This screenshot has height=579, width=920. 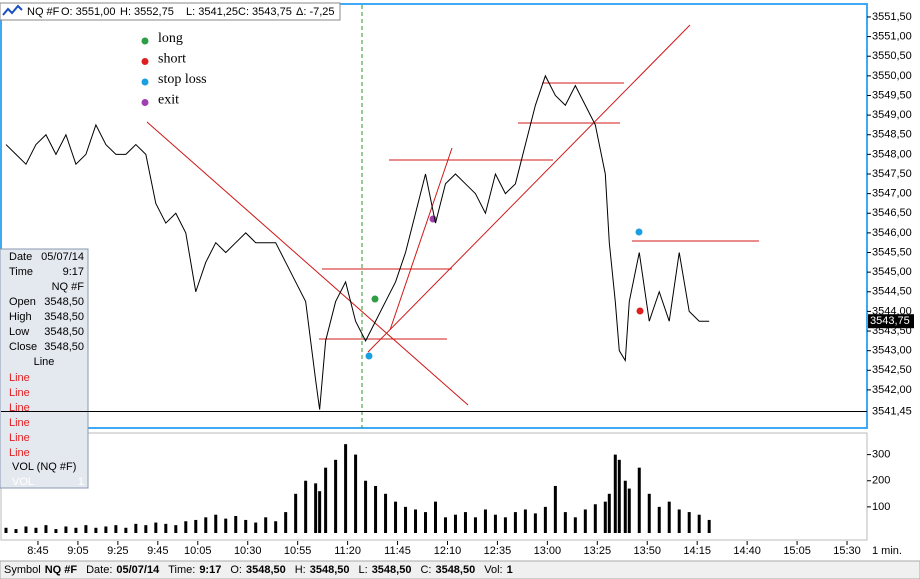 What do you see at coordinates (172, 59) in the screenshot?
I see `legend-label: short` at bounding box center [172, 59].